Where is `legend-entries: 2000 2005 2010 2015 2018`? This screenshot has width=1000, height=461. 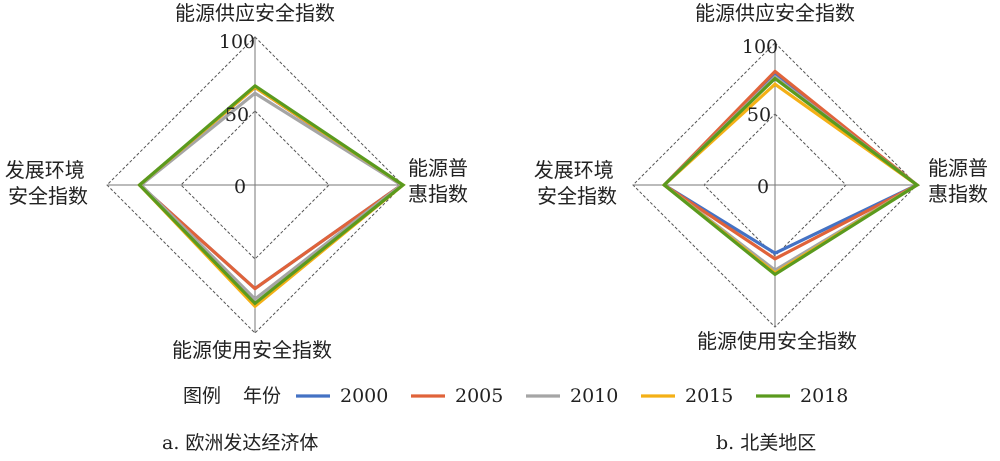 legend-entries: 2000 2005 2010 2015 2018 is located at coordinates (572, 396).